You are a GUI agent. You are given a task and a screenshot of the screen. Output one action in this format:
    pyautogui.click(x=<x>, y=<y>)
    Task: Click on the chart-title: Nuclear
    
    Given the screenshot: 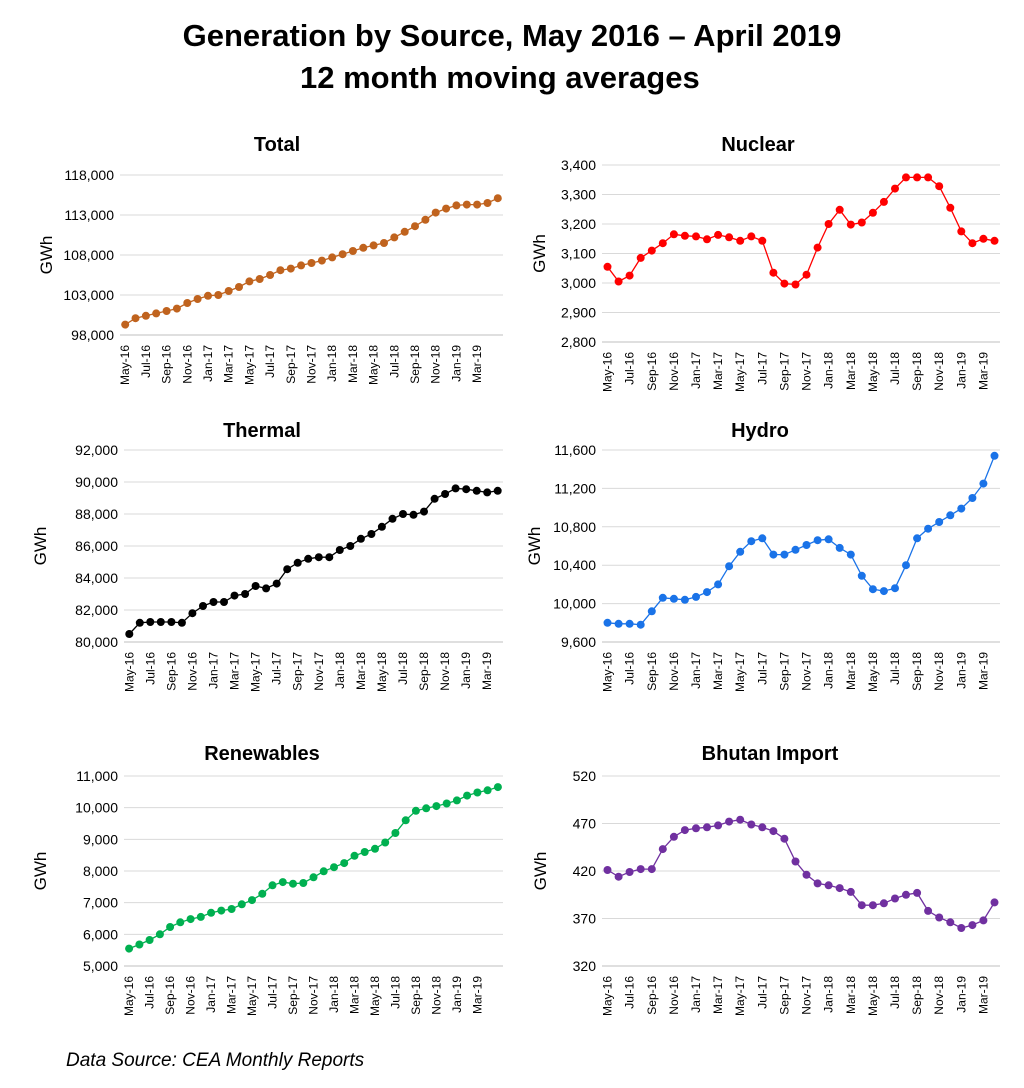 What is the action you would take?
    pyautogui.click(x=758, y=145)
    